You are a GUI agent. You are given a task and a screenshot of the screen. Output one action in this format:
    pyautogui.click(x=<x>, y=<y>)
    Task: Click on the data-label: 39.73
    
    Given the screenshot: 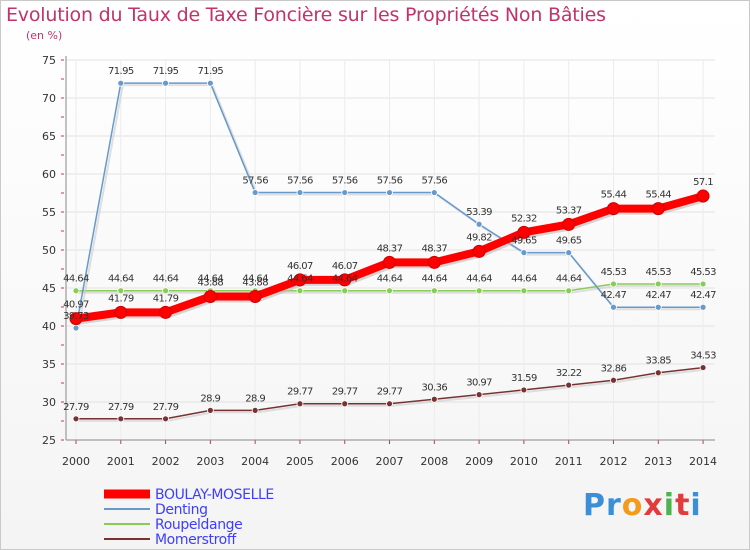 What is the action you would take?
    pyautogui.click(x=76, y=316)
    